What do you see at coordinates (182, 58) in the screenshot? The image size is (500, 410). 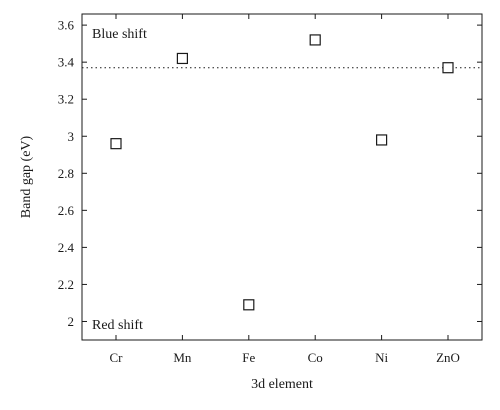 I see `data-point-mn` at bounding box center [182, 58].